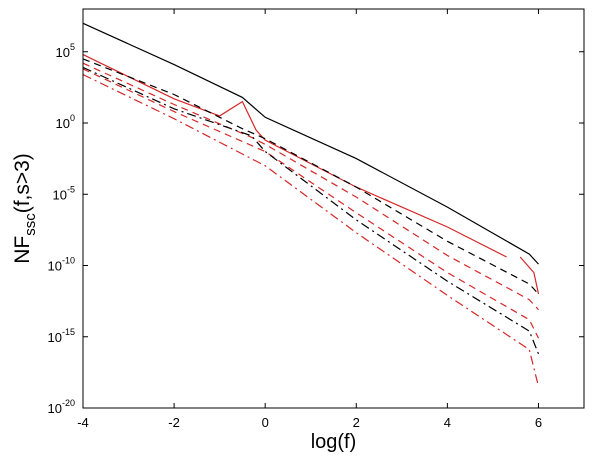 This screenshot has height=460, width=600. I want to click on x-tick-label: -4, so click(83, 422).